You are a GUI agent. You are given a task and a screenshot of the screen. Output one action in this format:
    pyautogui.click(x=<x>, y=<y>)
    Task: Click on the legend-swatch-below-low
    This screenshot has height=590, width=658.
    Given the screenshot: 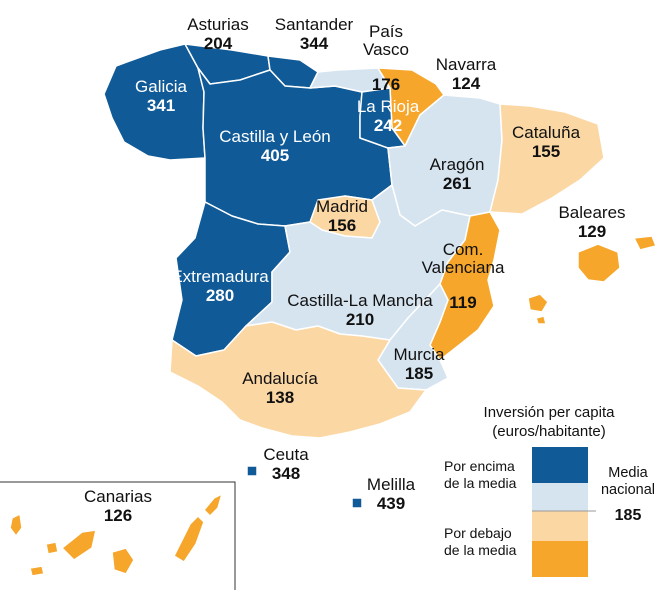 What is the action you would take?
    pyautogui.click(x=560, y=559)
    